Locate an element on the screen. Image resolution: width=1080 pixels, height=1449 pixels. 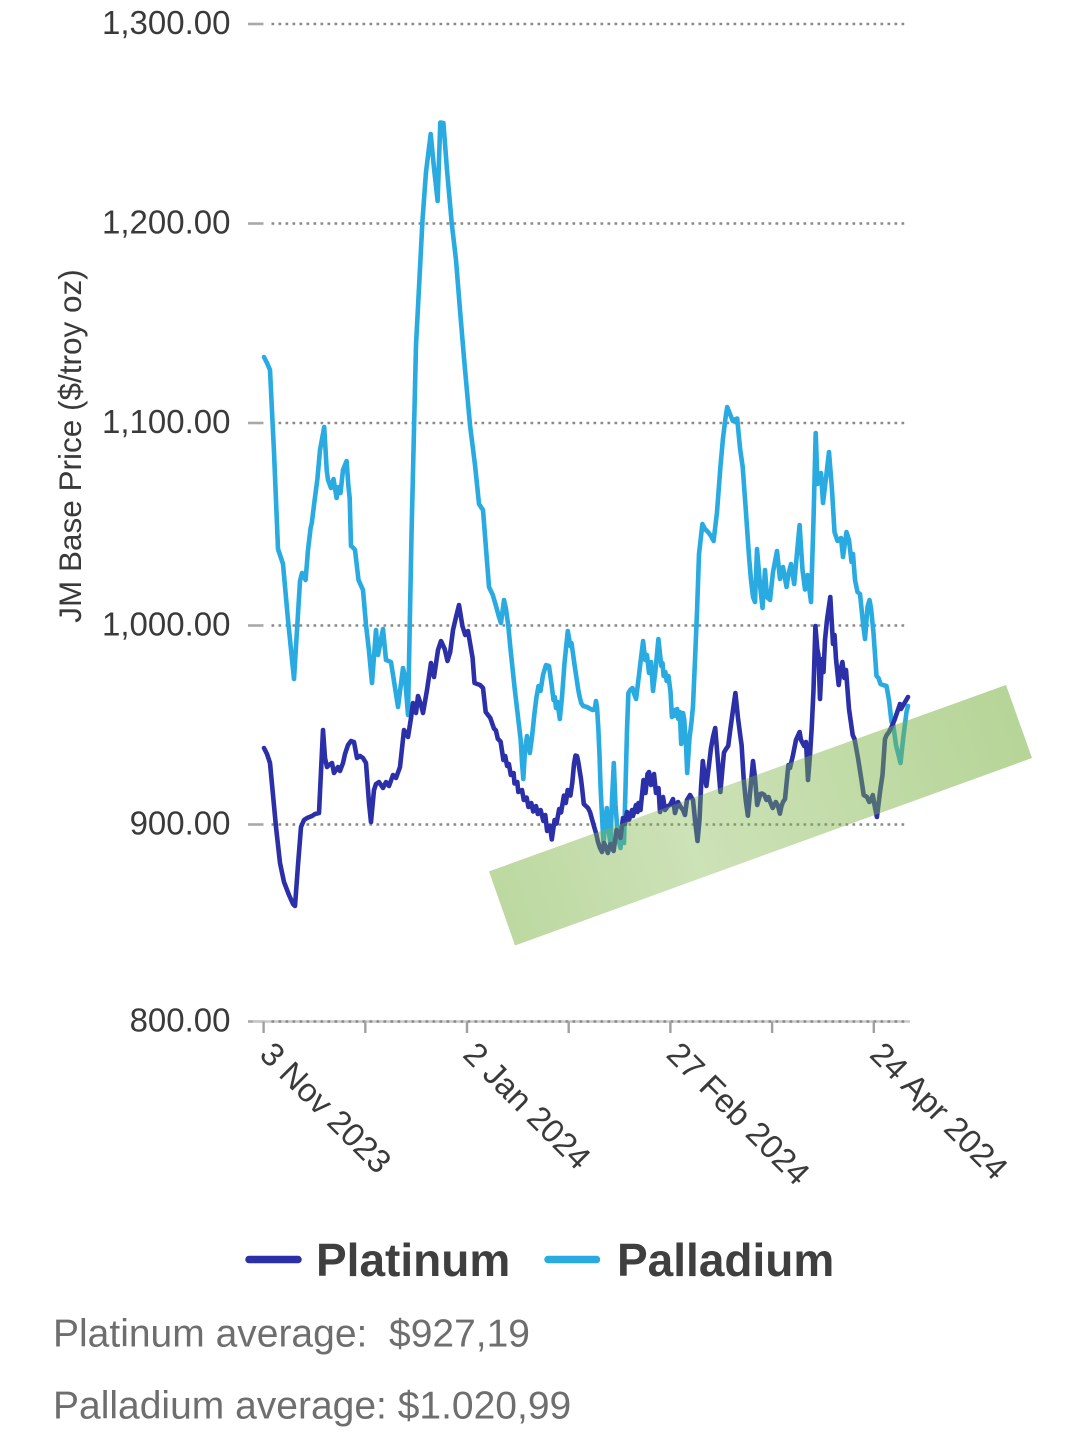
svg-text: 2 Jan 2024 is located at coordinates (528, 1106).